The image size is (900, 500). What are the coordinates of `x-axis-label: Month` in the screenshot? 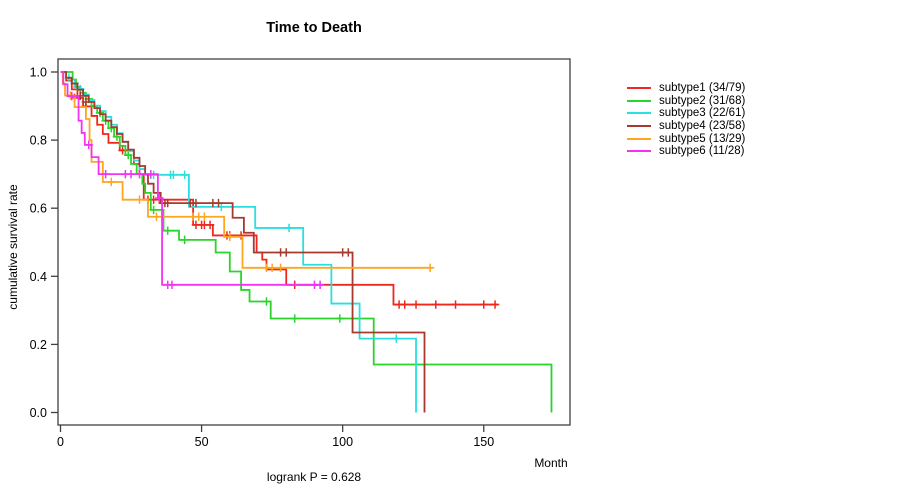 It's located at (551, 463).